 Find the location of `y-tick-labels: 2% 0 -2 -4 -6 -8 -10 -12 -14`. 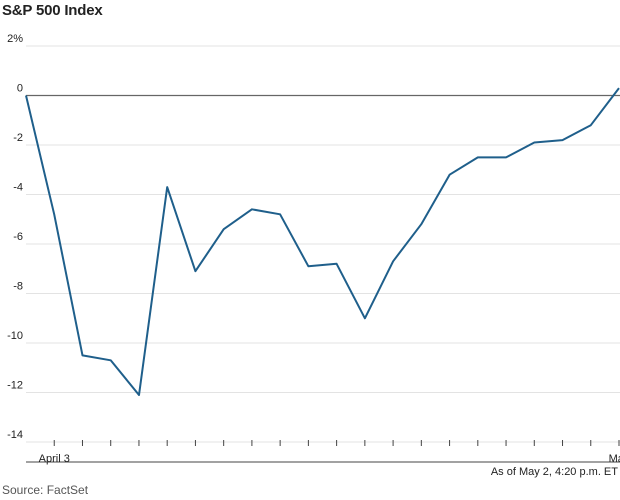

y-tick-labels: 2% 0 -2 -4 -6 -8 -10 -12 -14 is located at coordinates (15, 237).